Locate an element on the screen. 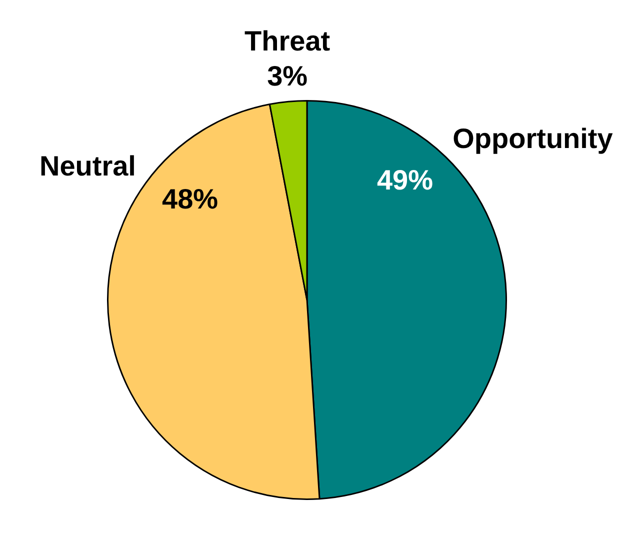  data-label: 48% is located at coordinates (190, 198).